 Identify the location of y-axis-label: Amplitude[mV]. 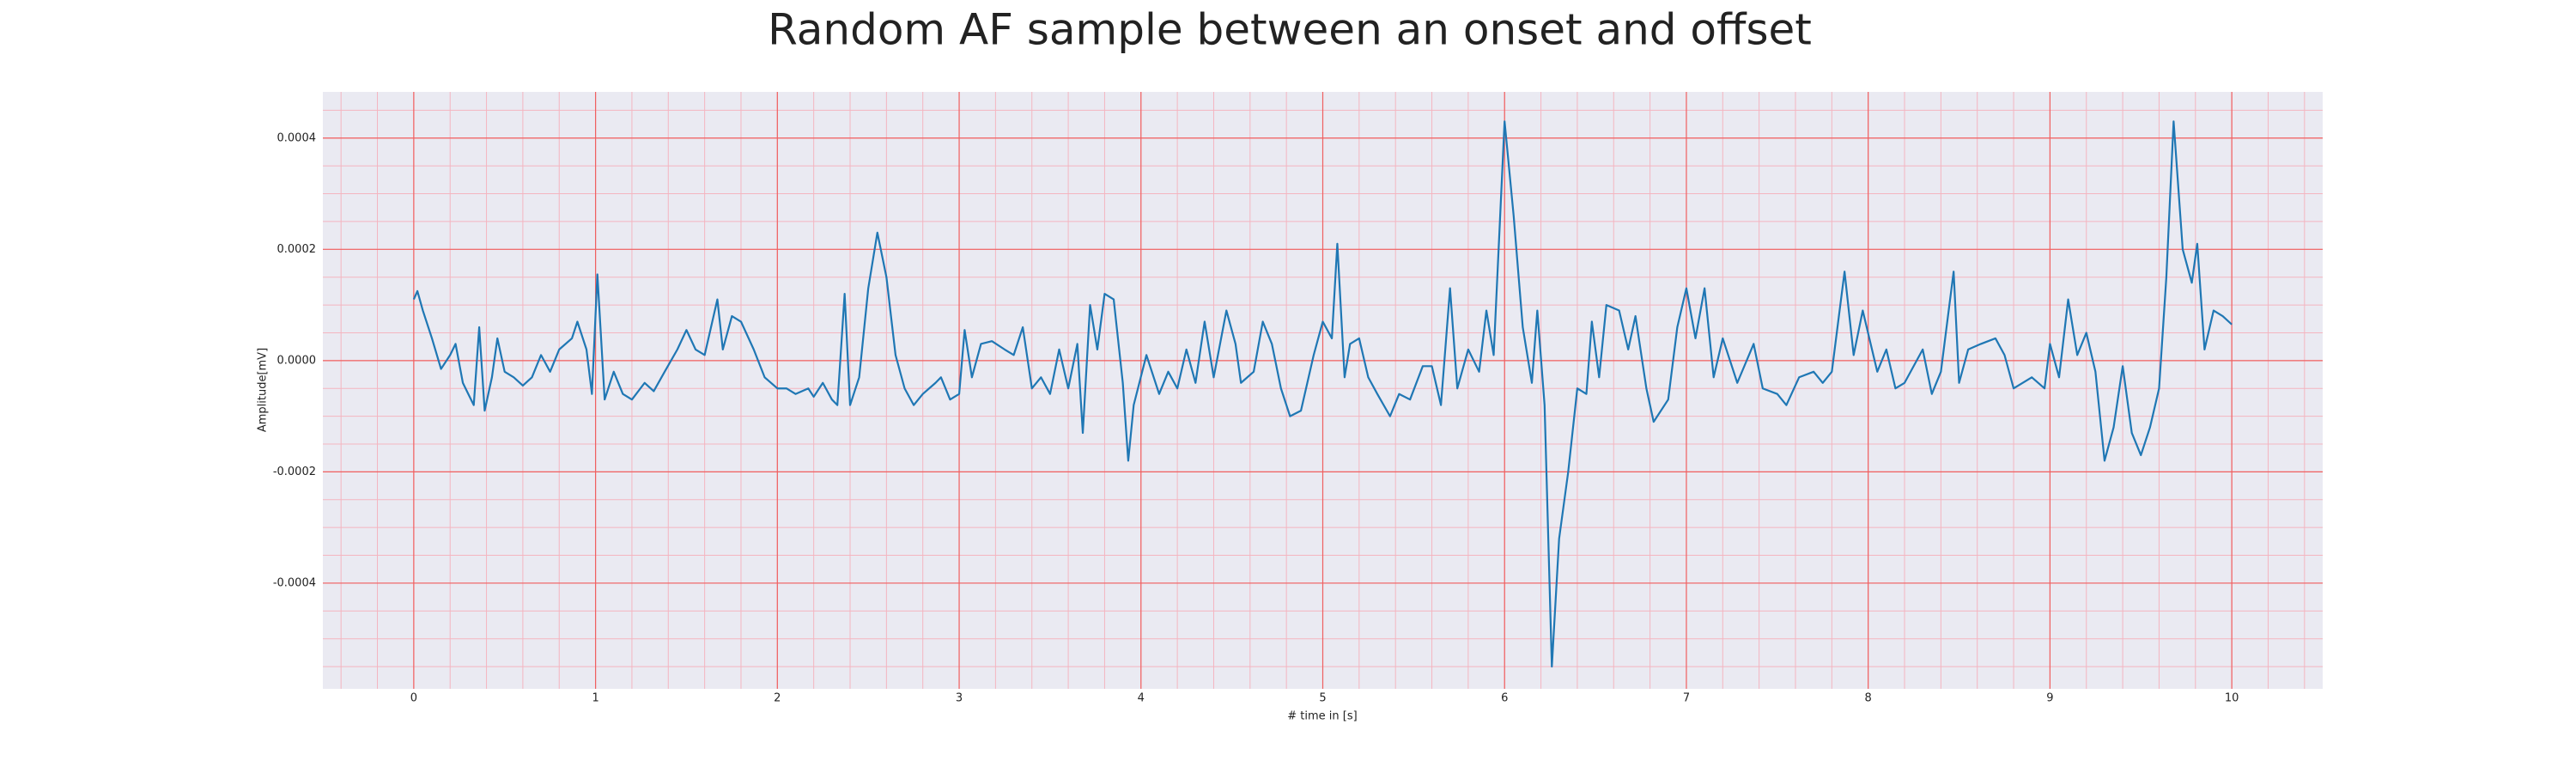
(263, 390).